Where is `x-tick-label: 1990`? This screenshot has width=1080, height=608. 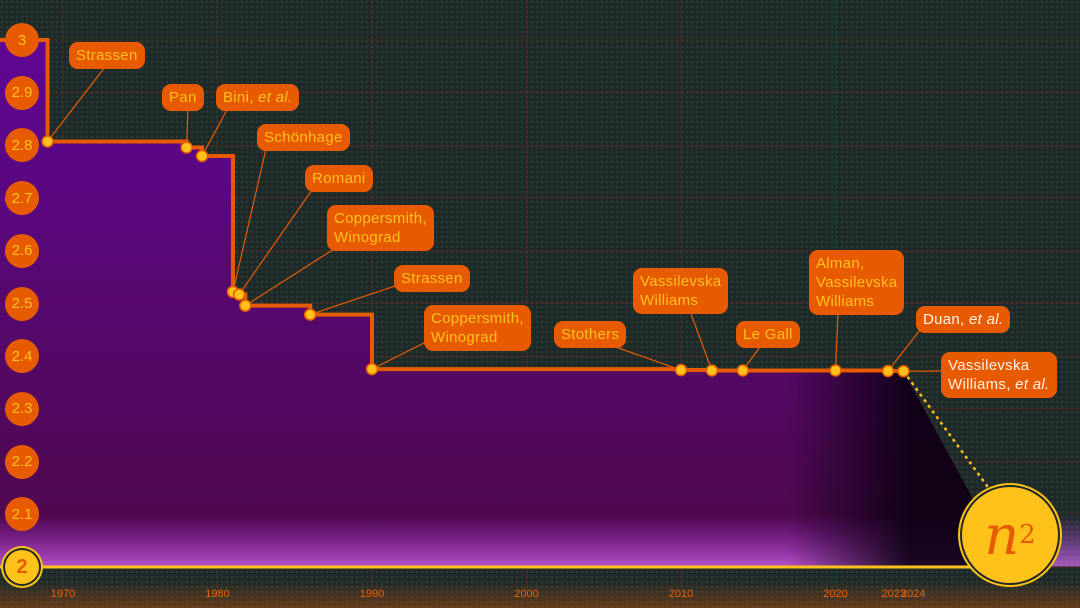
x-tick-label: 1990 is located at coordinates (372, 594).